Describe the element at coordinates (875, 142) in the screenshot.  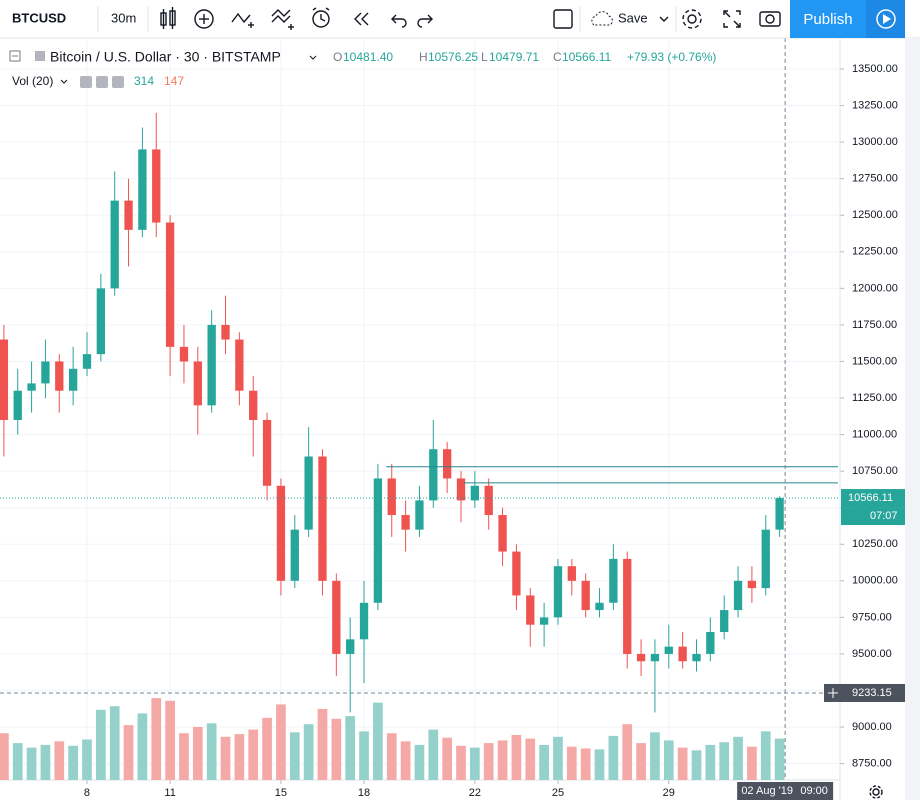
I see `y-tick-label: 13000.00` at that location.